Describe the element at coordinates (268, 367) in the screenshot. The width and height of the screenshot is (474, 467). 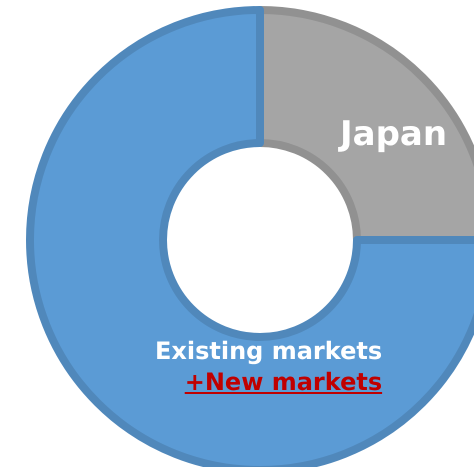
I see `slice-label: Existing markets +New markets` at that location.